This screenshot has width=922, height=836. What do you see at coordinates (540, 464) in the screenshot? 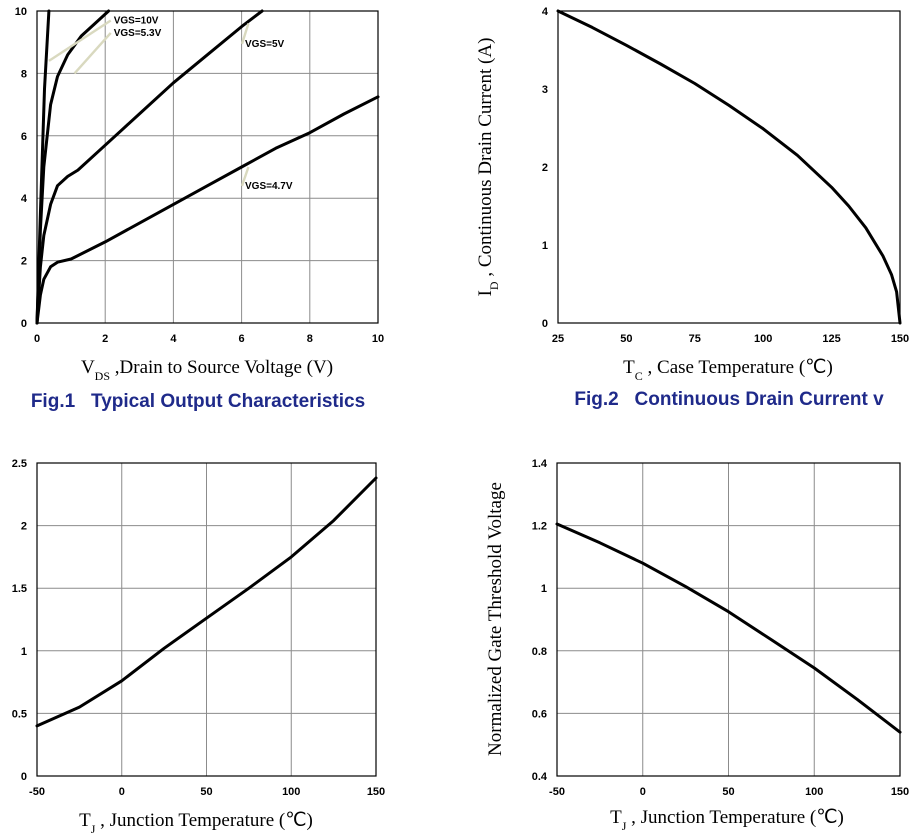
I see `fig4-ytick-label: 1.4` at bounding box center [540, 464].